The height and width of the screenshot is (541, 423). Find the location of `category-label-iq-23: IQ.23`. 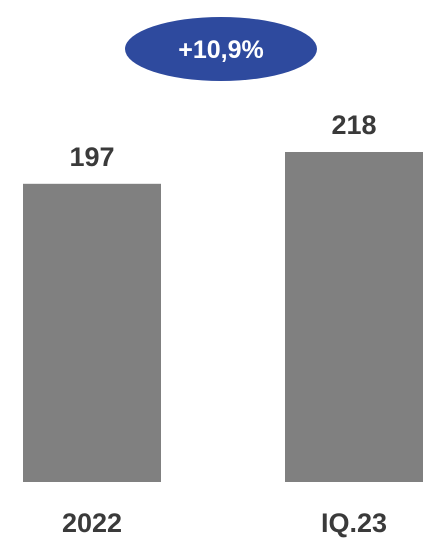

category-label-iq-23: IQ.23 is located at coordinates (354, 523).